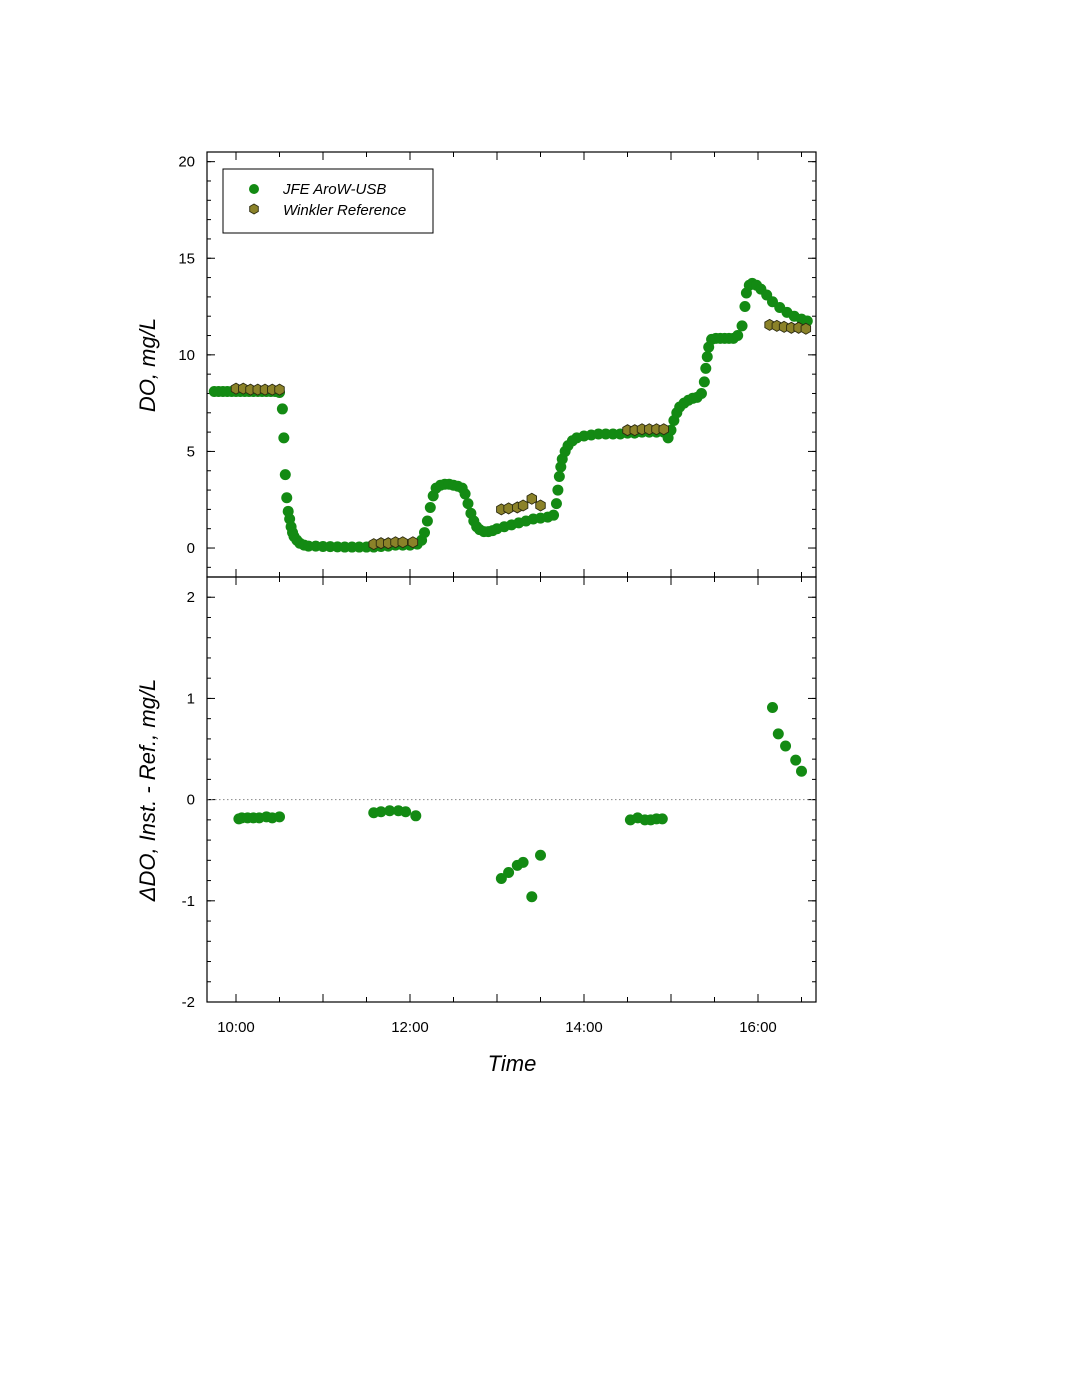 The image size is (1071, 1386). I want to click on bottom-y-tick-label: -2, so click(188, 1002).